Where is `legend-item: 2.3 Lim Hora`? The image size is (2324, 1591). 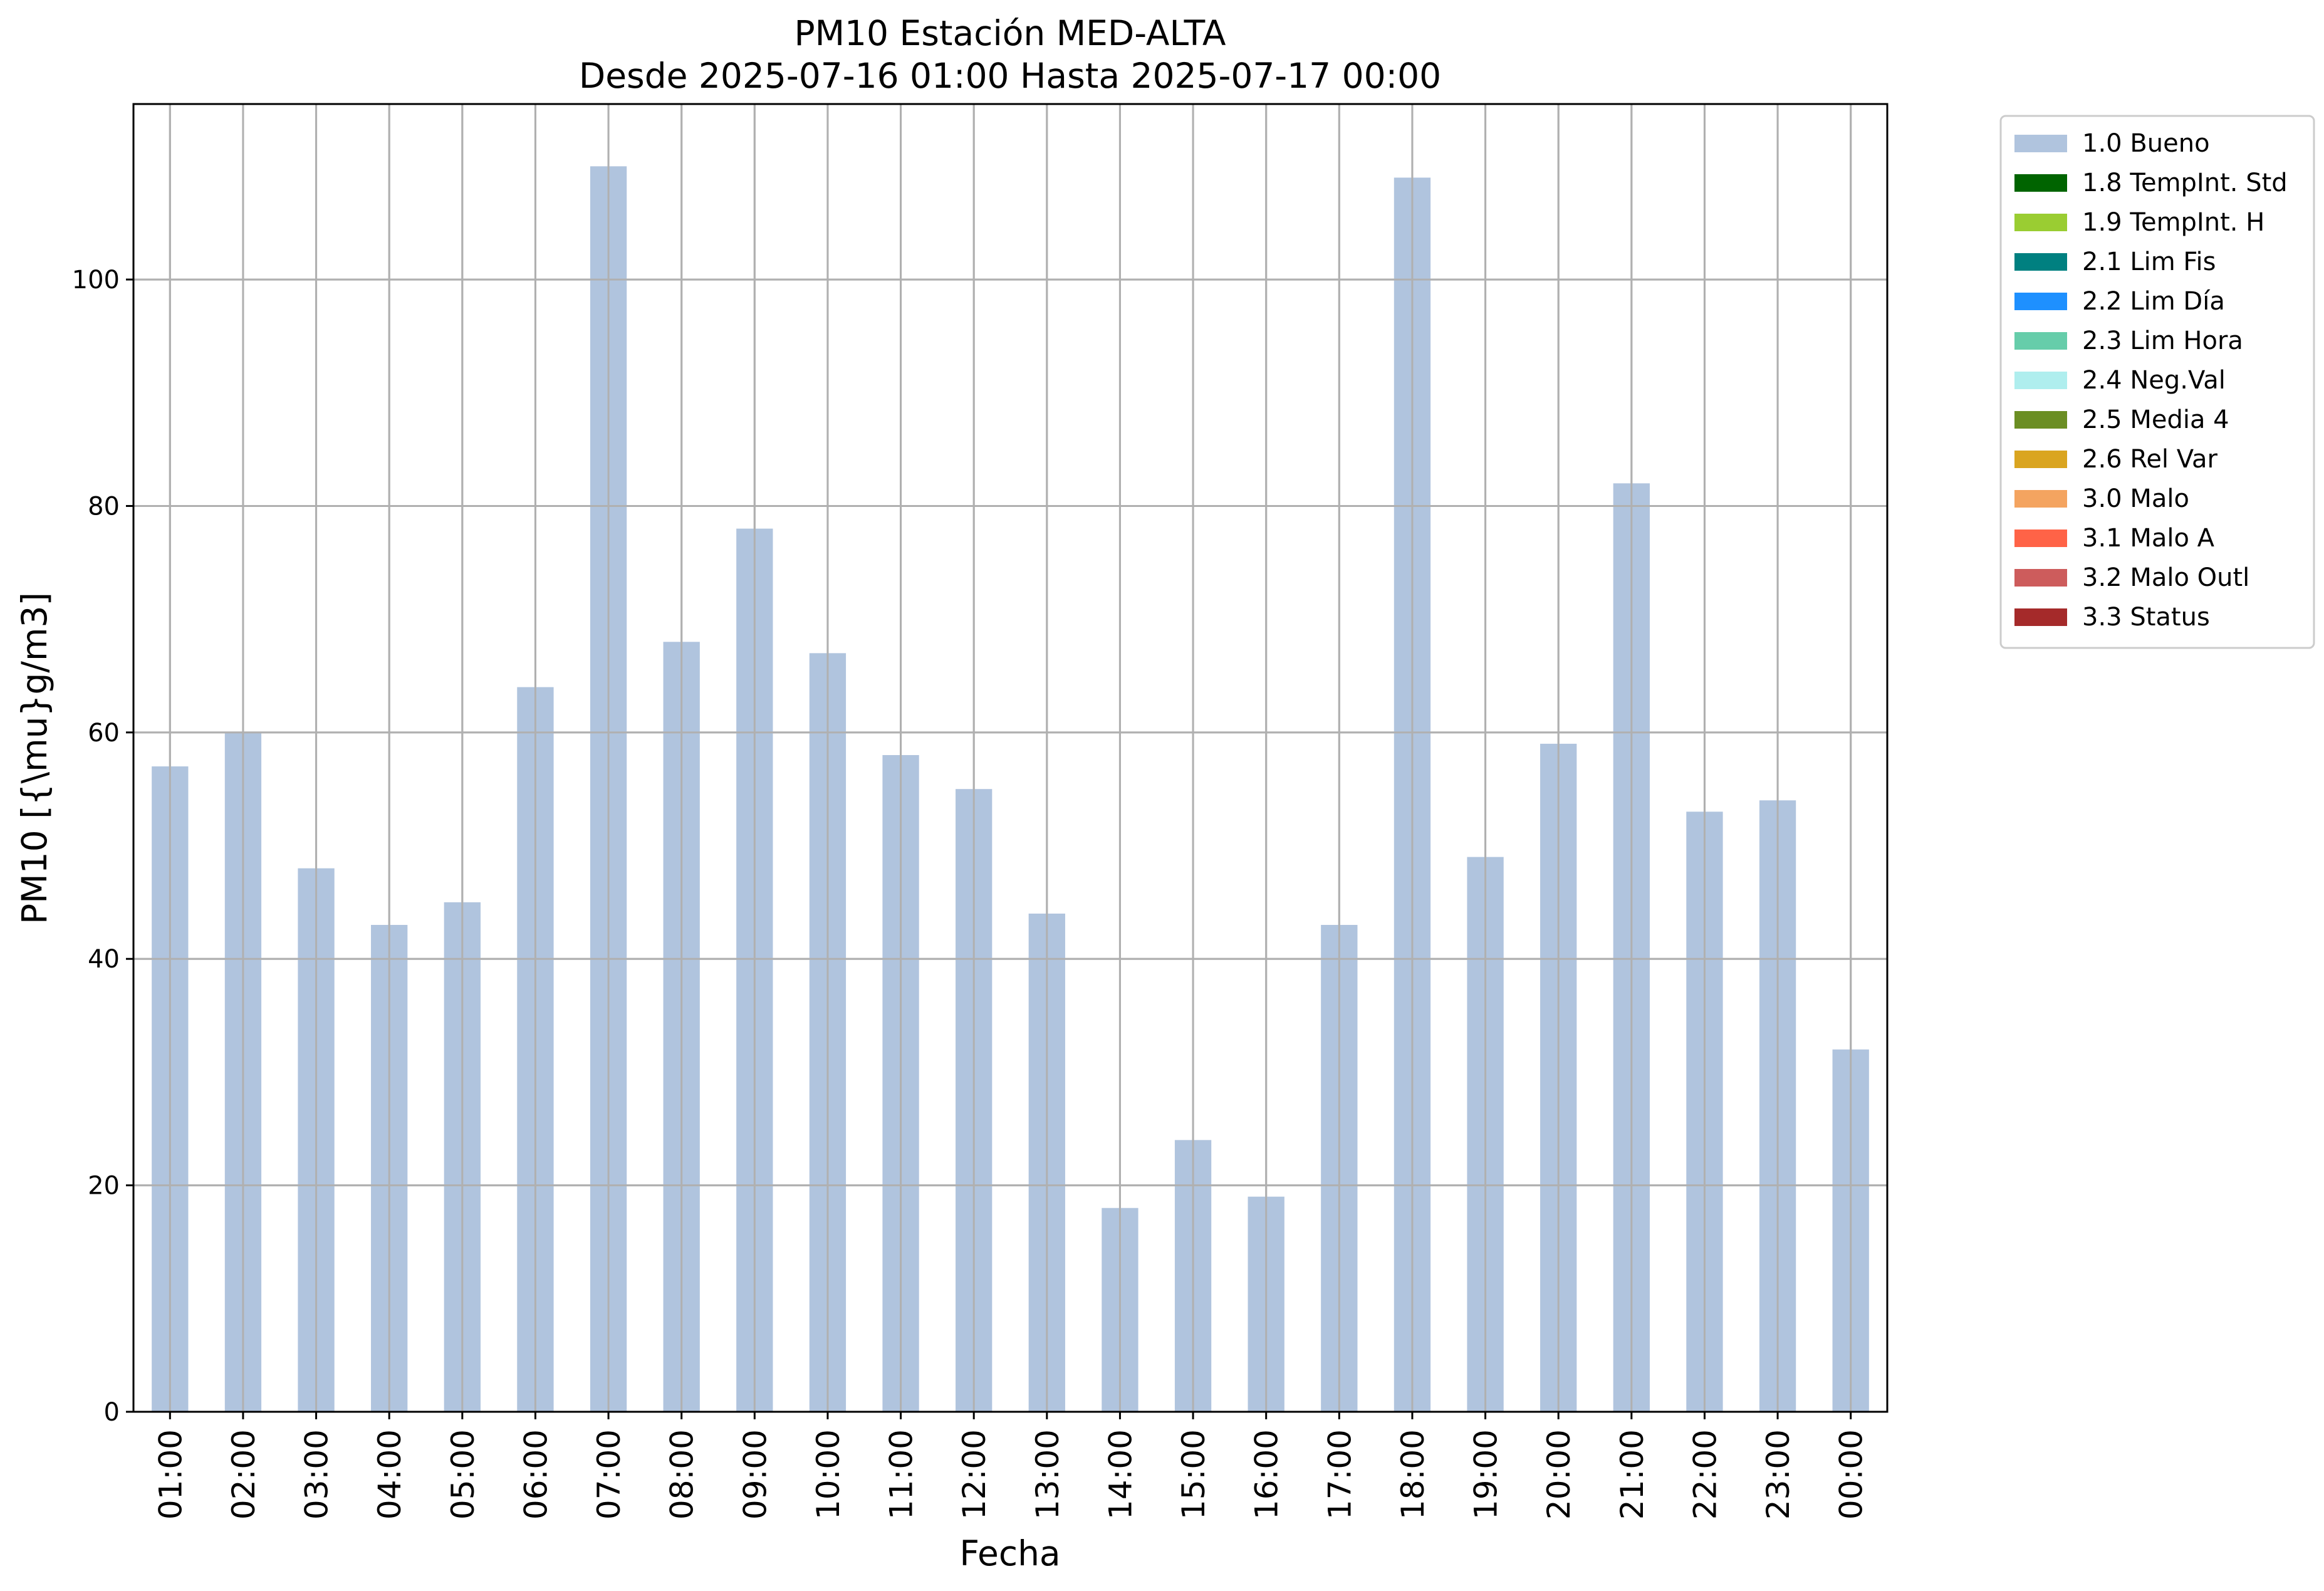 legend-item: 2.3 Lim Hora is located at coordinates (2128, 340).